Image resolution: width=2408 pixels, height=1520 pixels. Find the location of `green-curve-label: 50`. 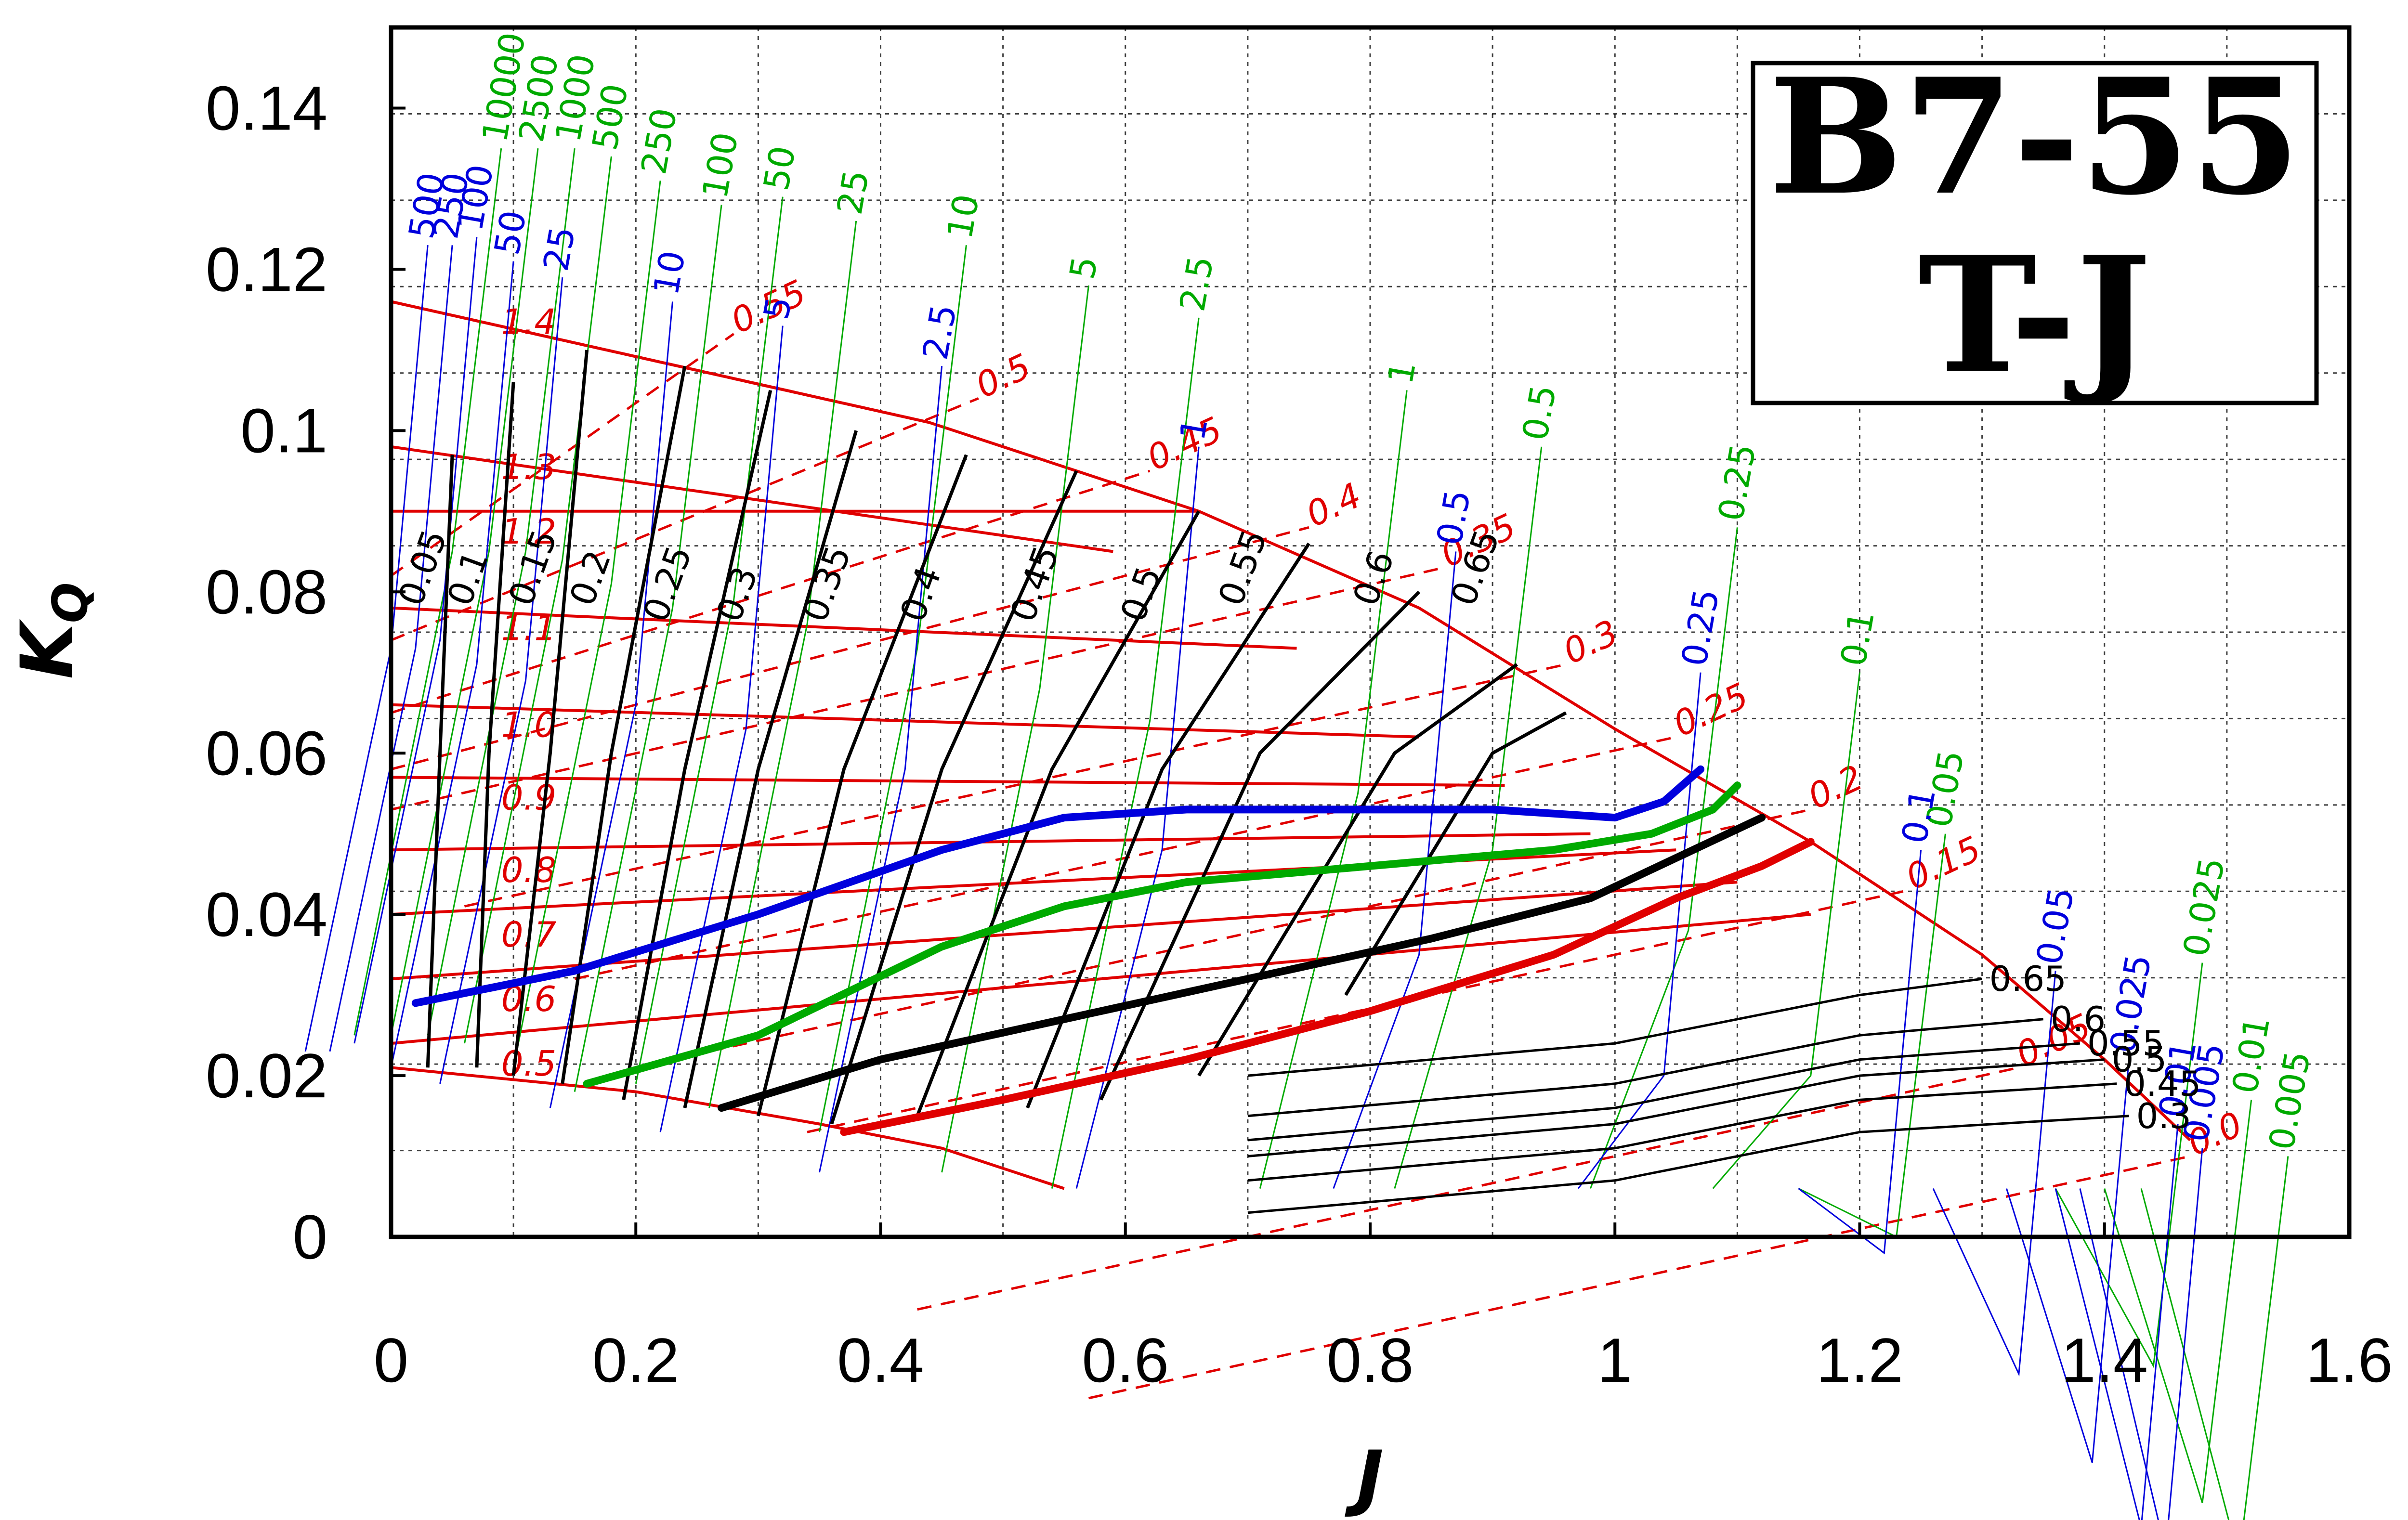

green-curve-label: 50 is located at coordinates (779, 168).